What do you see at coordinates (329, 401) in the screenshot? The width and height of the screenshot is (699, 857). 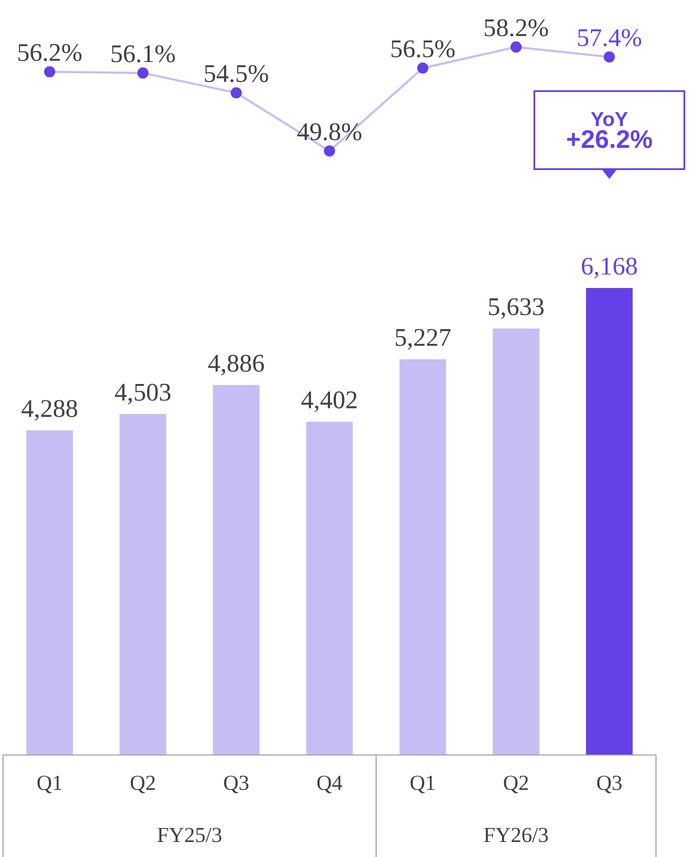 I see `data-label: 4,402` at bounding box center [329, 401].